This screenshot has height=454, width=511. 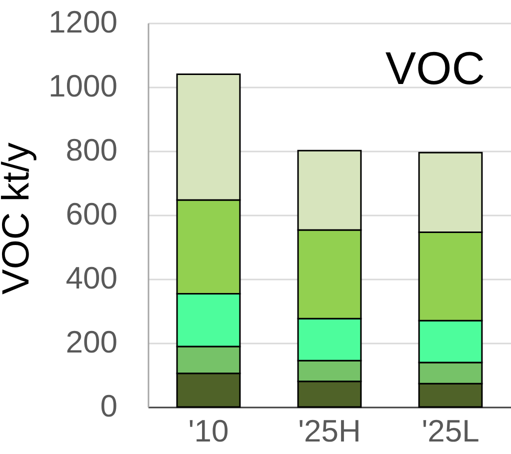 What do you see at coordinates (109, 406) in the screenshot?
I see `y-tick-label: 0` at bounding box center [109, 406].